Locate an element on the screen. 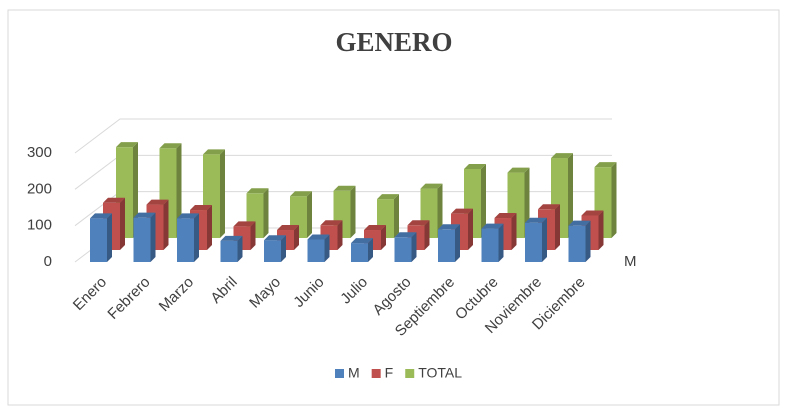 Image resolution: width=789 pixels, height=417 pixels. y-tick-label: 300 is located at coordinates (39, 152).